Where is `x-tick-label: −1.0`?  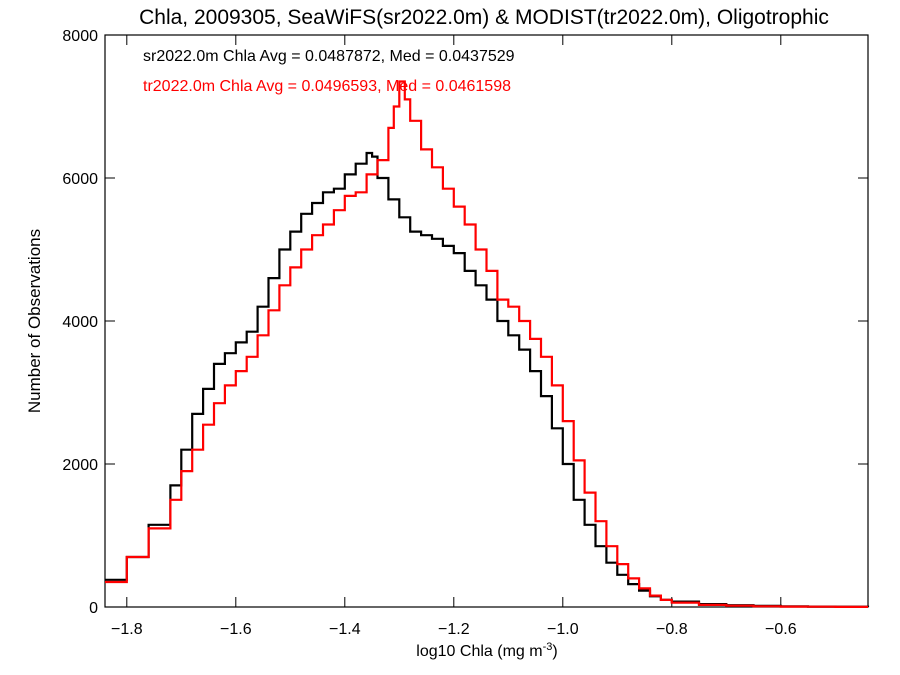
x-tick-label: −1.0 is located at coordinates (563, 629).